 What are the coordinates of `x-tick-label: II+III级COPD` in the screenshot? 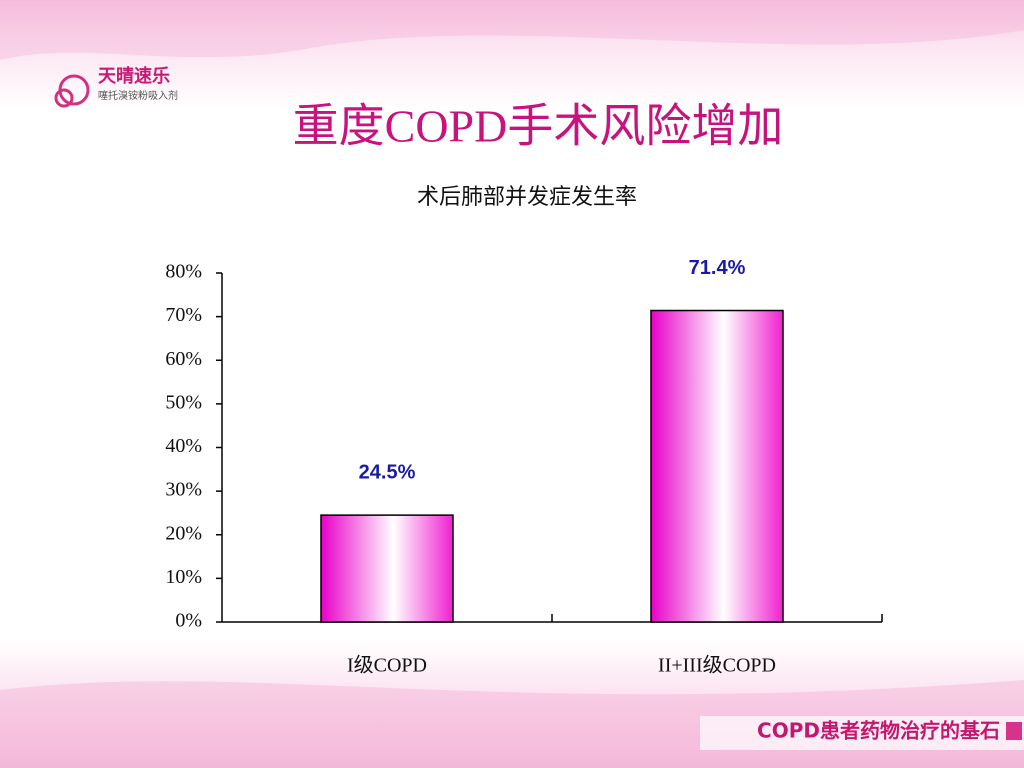 It's located at (717, 665).